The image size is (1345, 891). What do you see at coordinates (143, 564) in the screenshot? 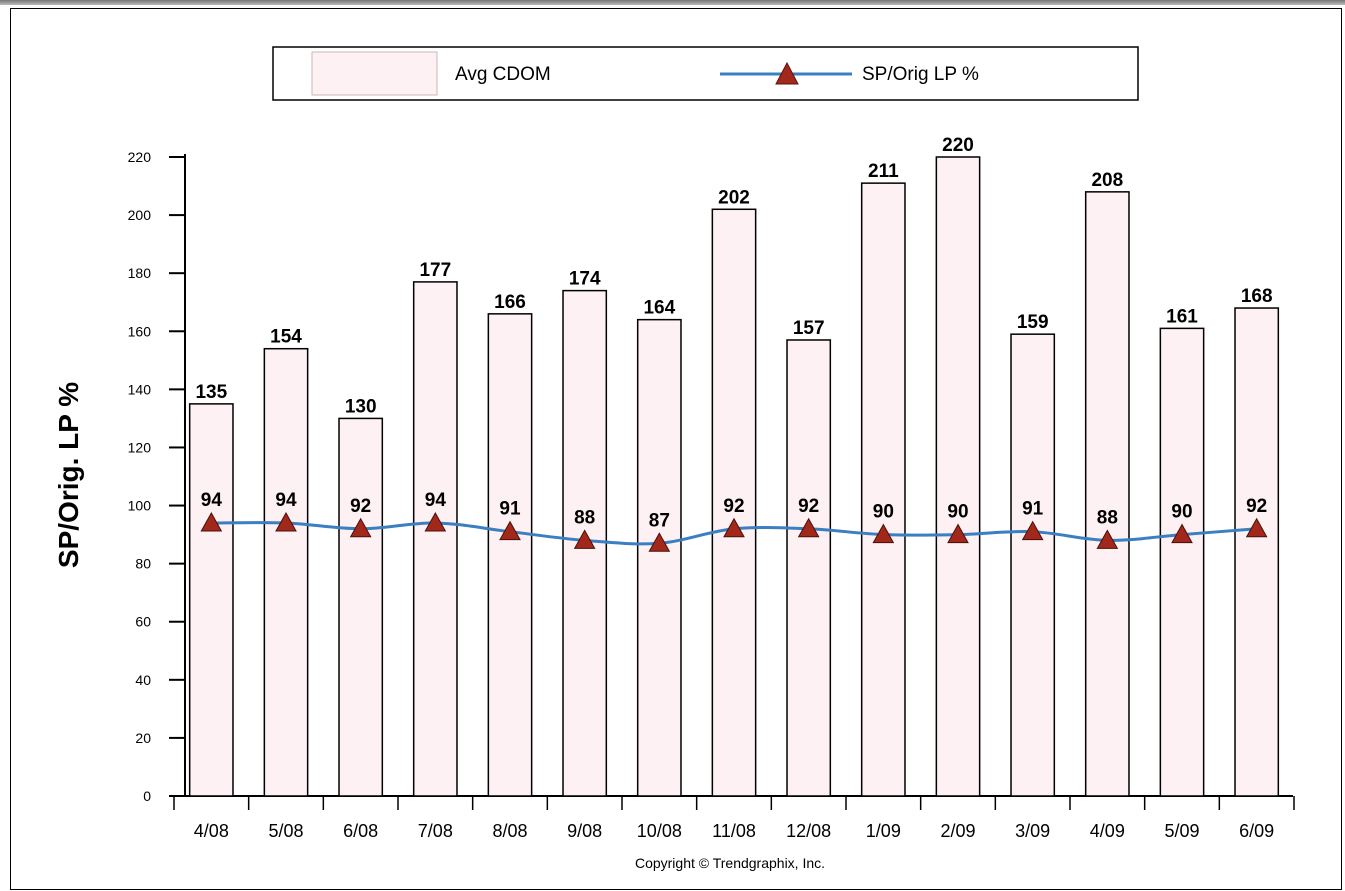
I see `y-tick-label: 80` at bounding box center [143, 564].